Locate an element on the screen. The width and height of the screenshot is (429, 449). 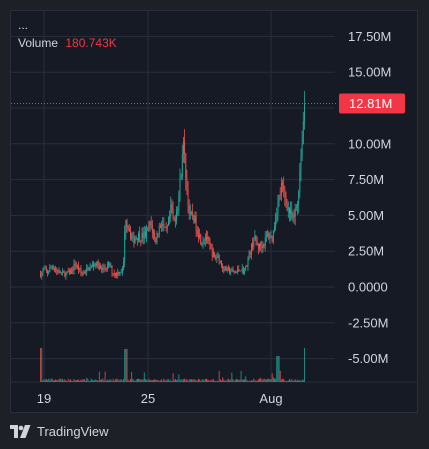
tradingview-branding: TradingView is located at coordinates (59, 431).